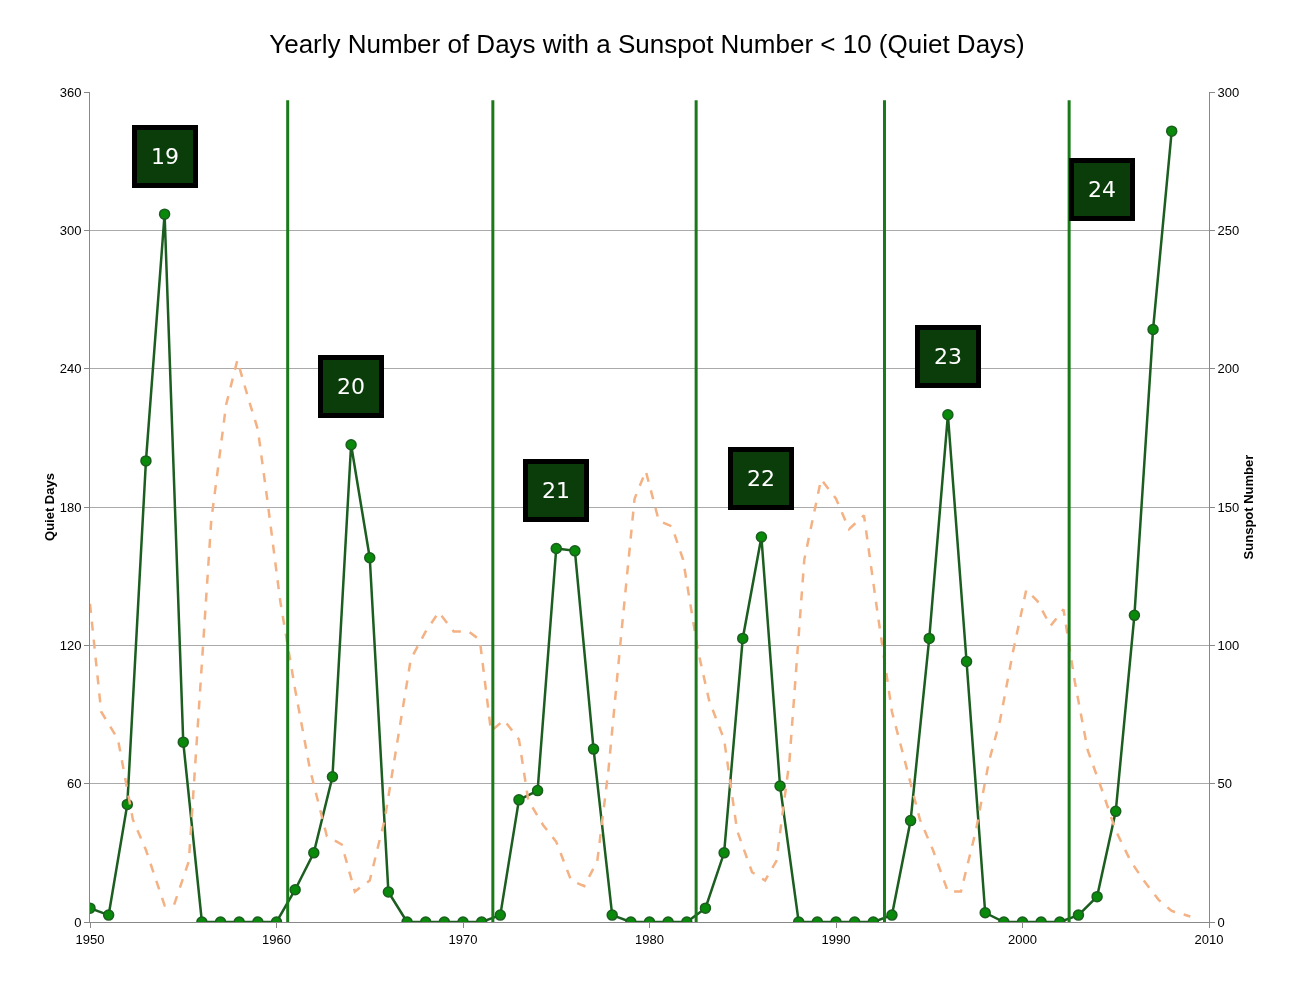 The image size is (1294, 984). I want to click on annotation: 24, so click(1102, 189).